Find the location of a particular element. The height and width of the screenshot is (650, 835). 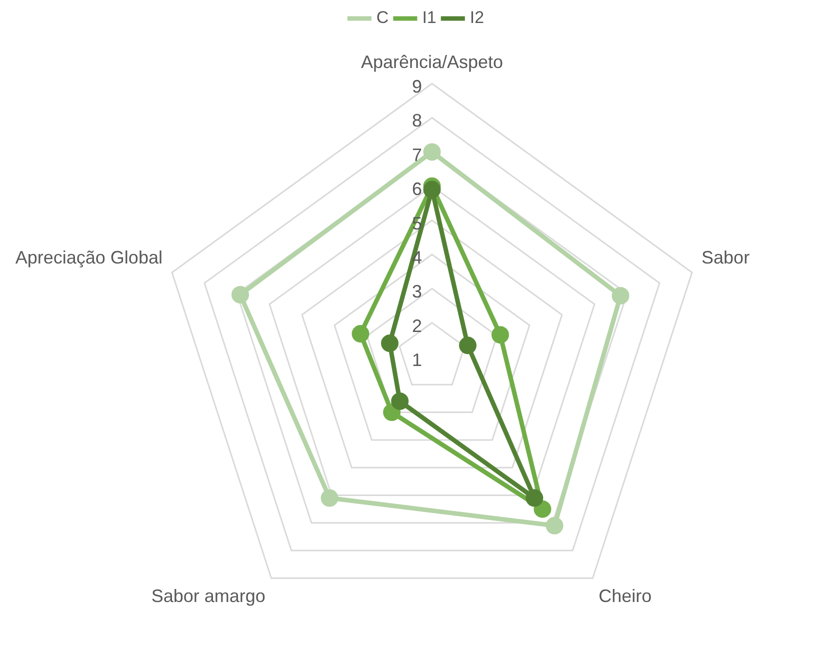

y-tick-label: 6 is located at coordinates (417, 189).